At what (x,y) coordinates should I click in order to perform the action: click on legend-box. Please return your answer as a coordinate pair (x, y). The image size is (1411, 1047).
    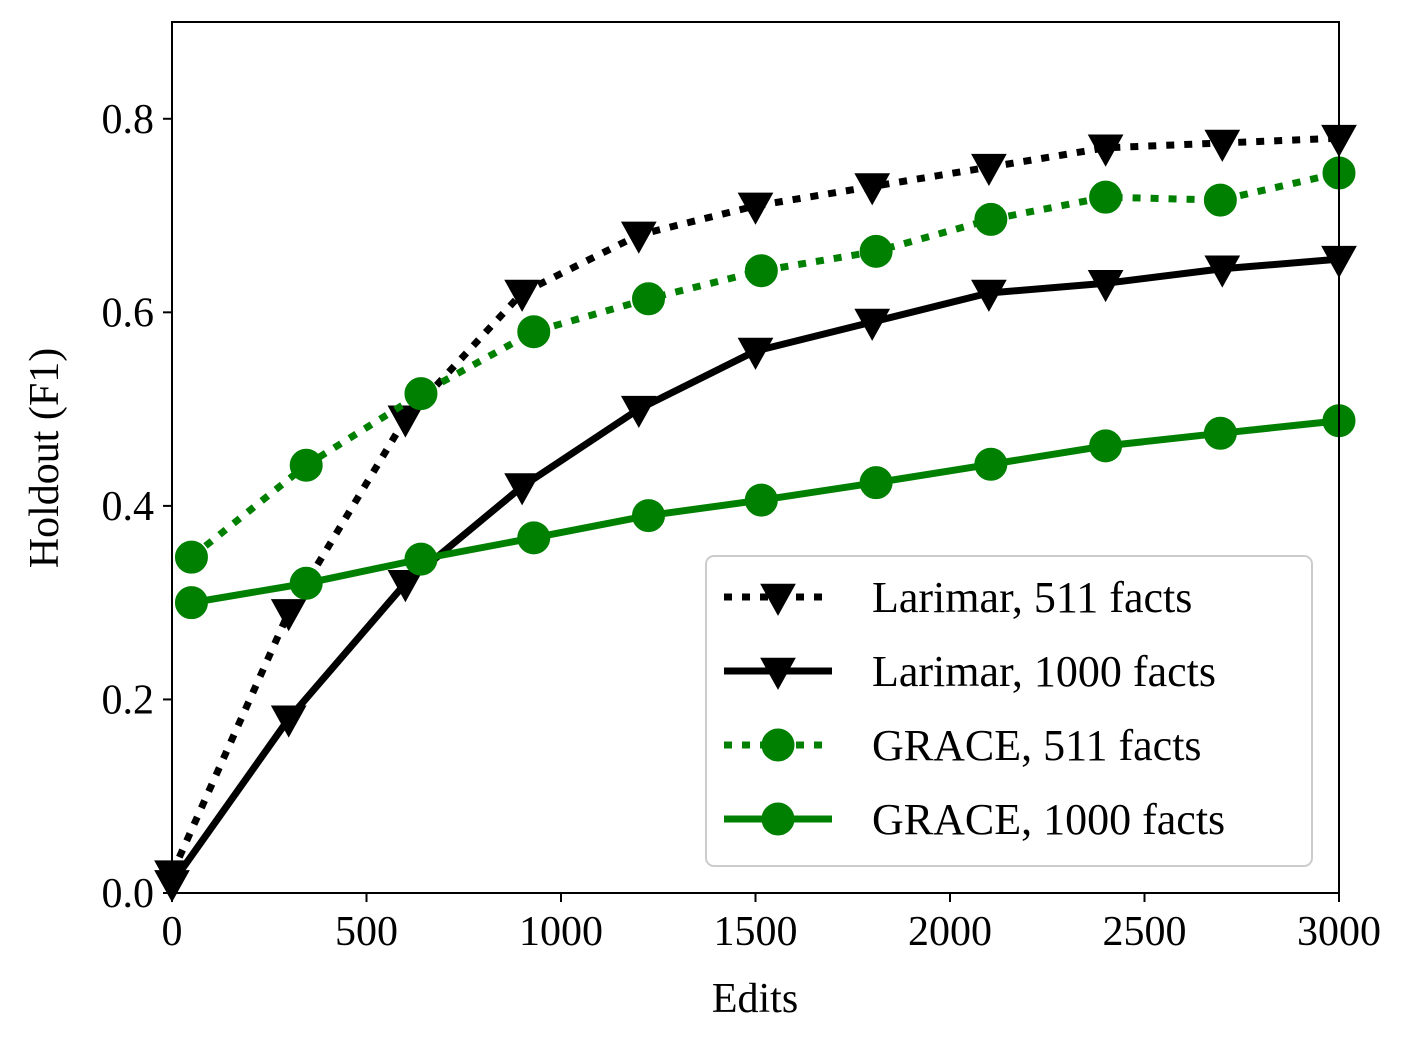
    Looking at the image, I should click on (1009, 711).